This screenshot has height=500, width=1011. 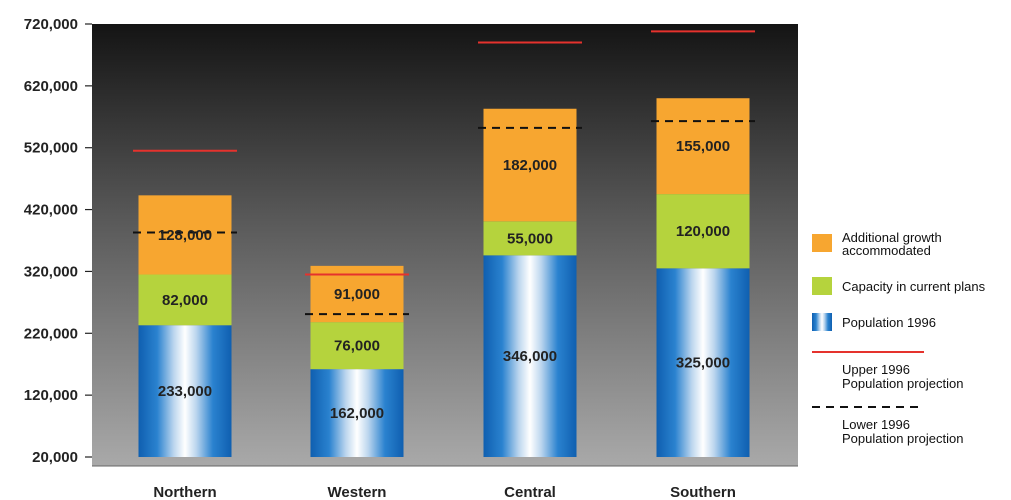 I want to click on x-category-label: Western, so click(x=357, y=492).